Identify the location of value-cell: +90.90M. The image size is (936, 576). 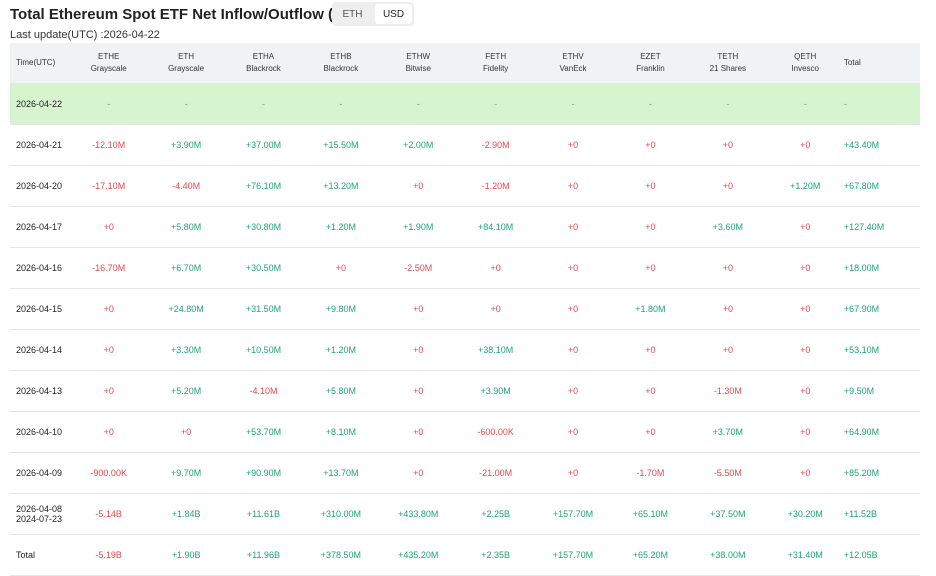
(263, 473).